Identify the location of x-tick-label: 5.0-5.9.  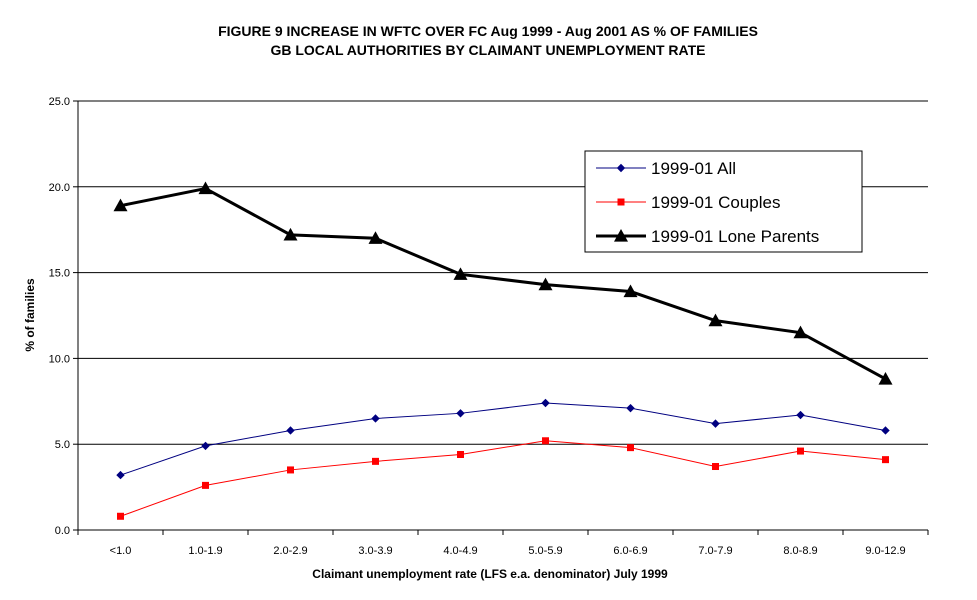
(545, 551).